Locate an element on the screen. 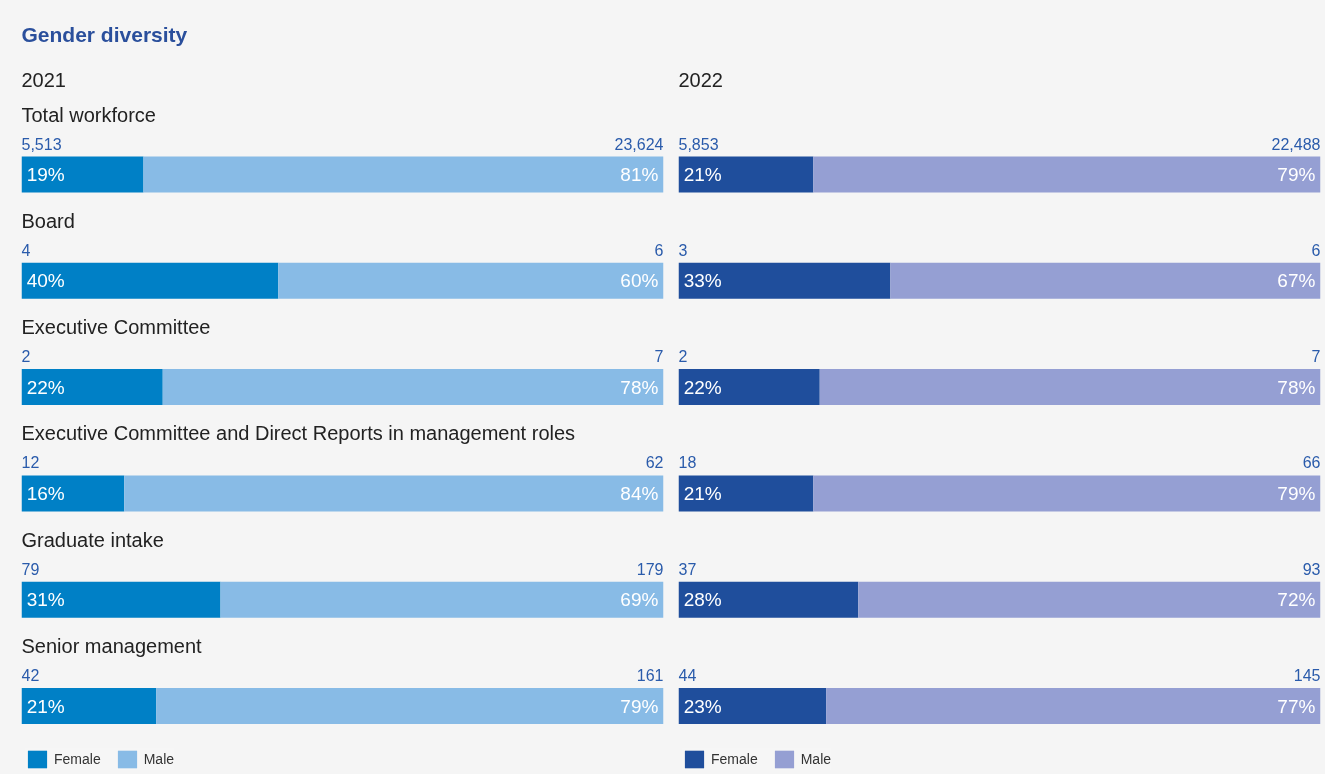 This screenshot has width=1325, height=774. y-tick-label: Board is located at coordinates (48, 220).